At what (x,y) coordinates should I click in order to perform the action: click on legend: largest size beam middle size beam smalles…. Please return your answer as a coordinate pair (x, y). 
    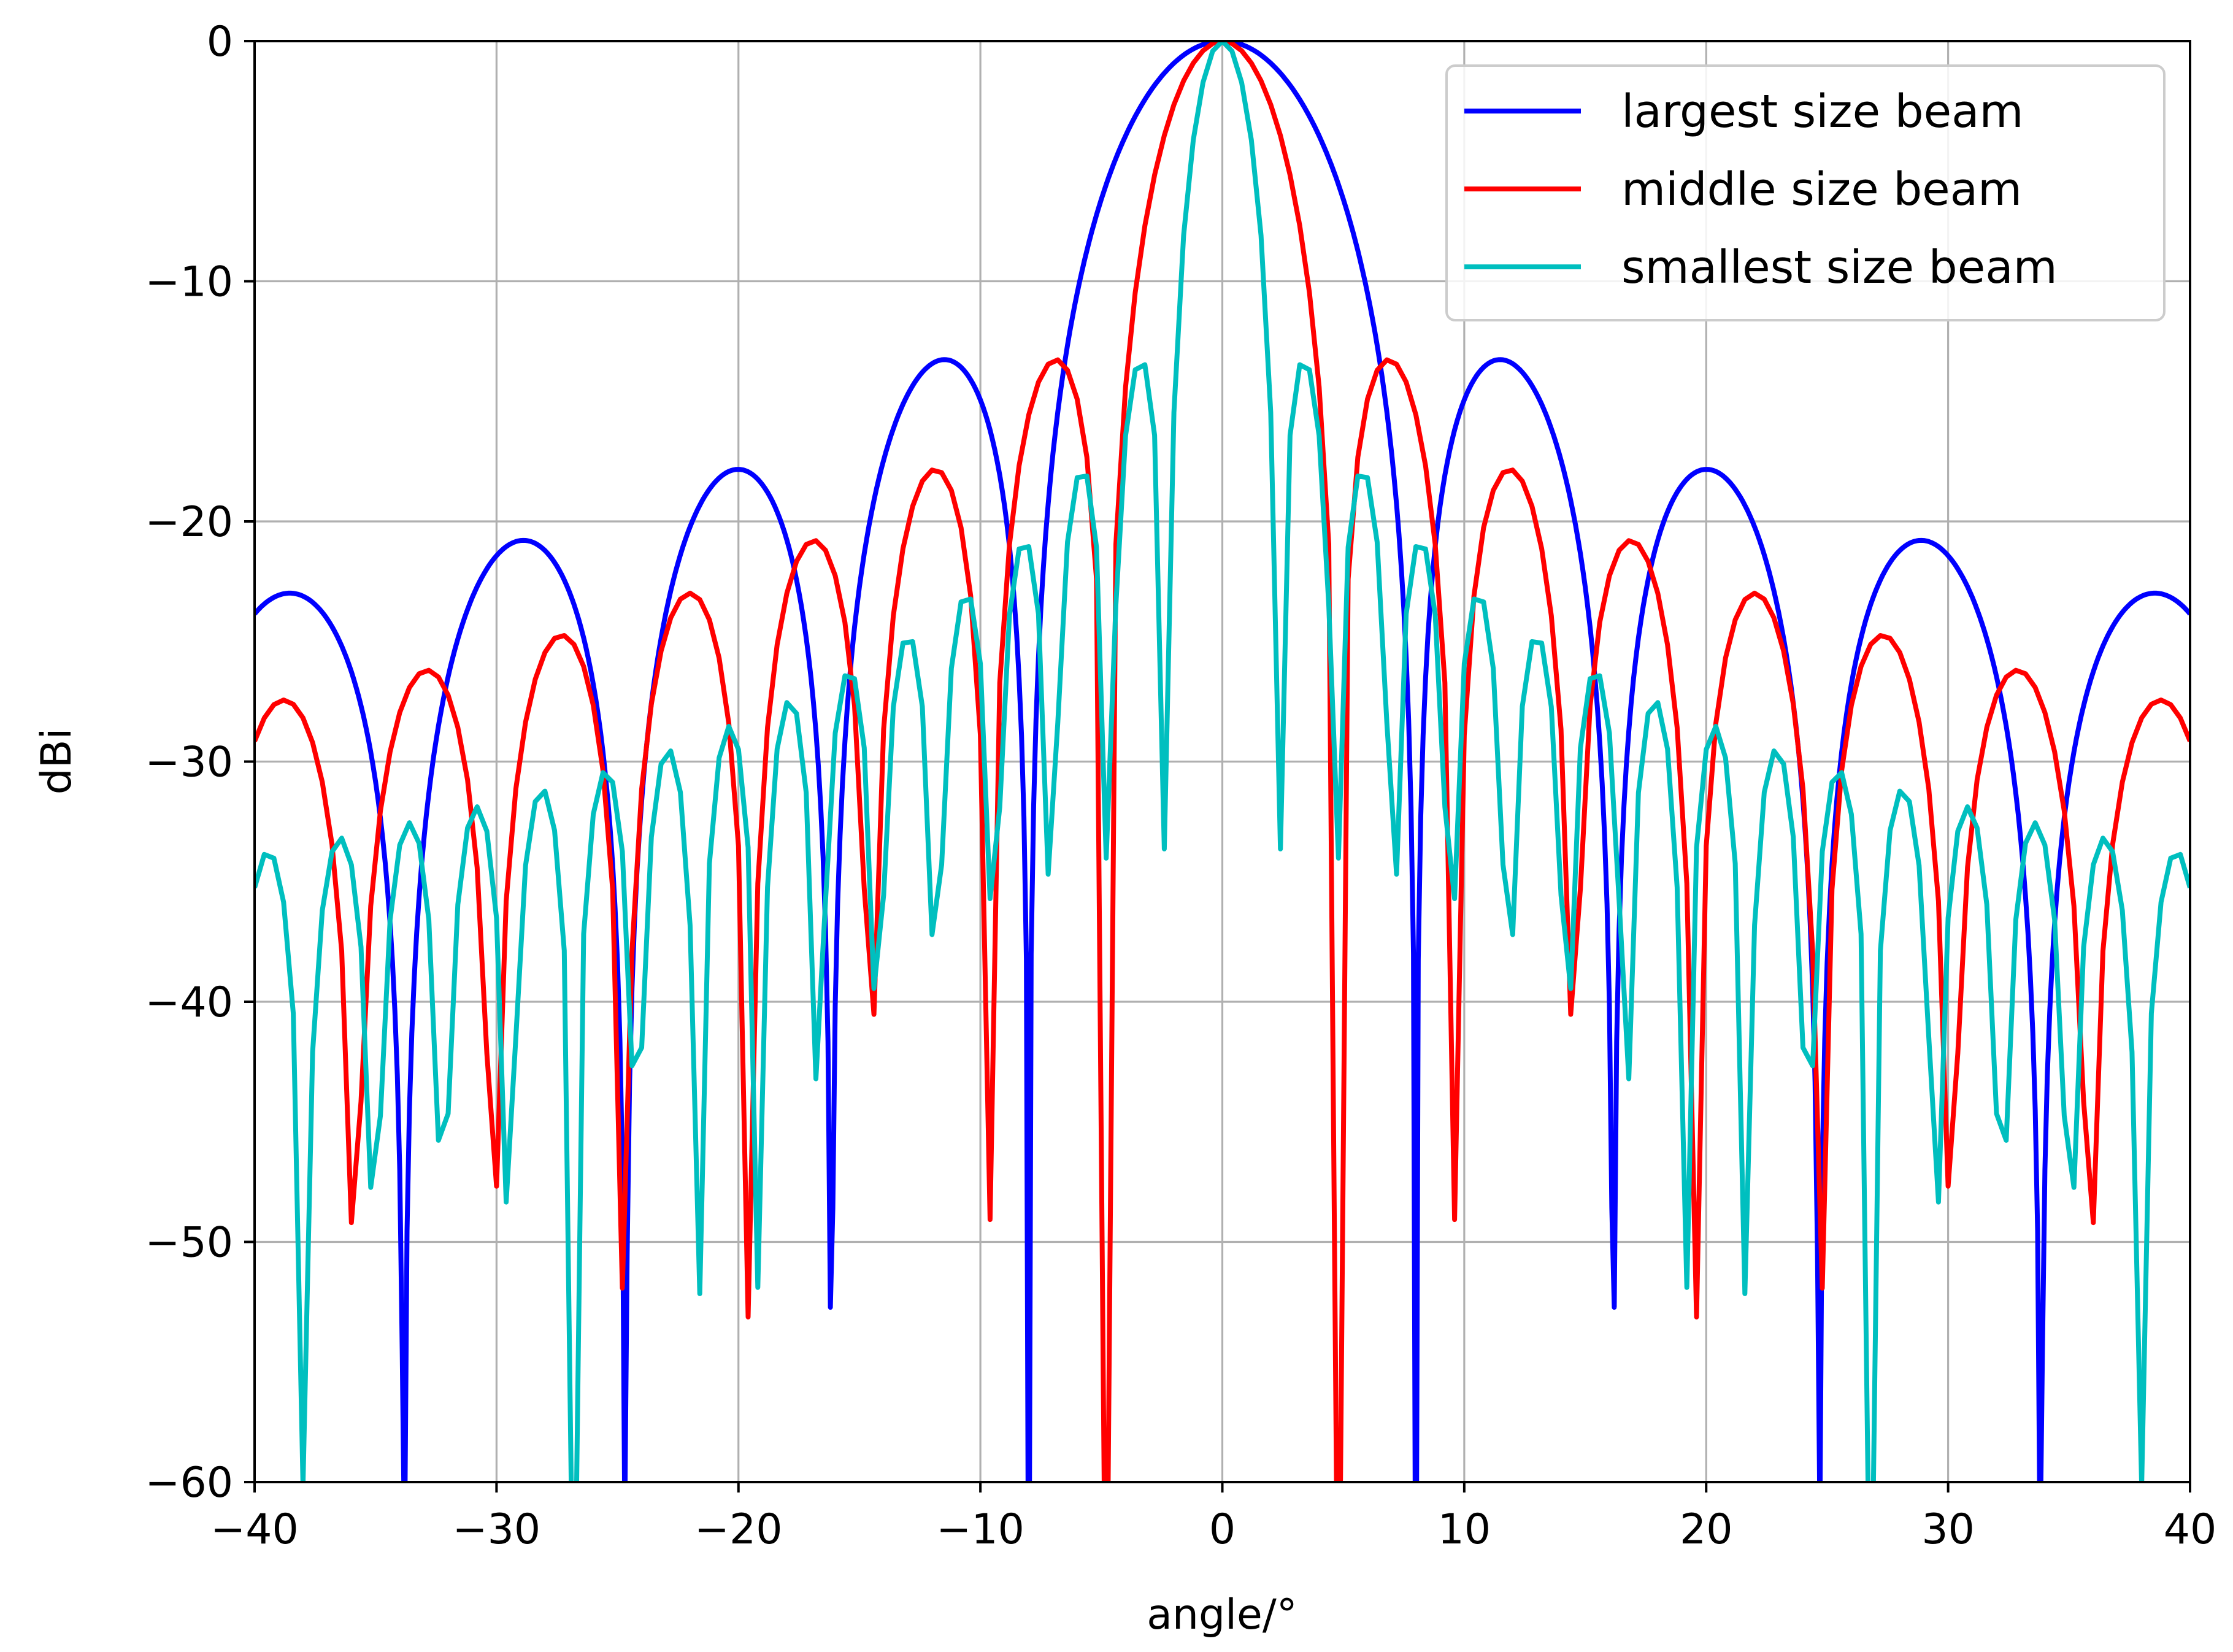
    Looking at the image, I should click on (1806, 192).